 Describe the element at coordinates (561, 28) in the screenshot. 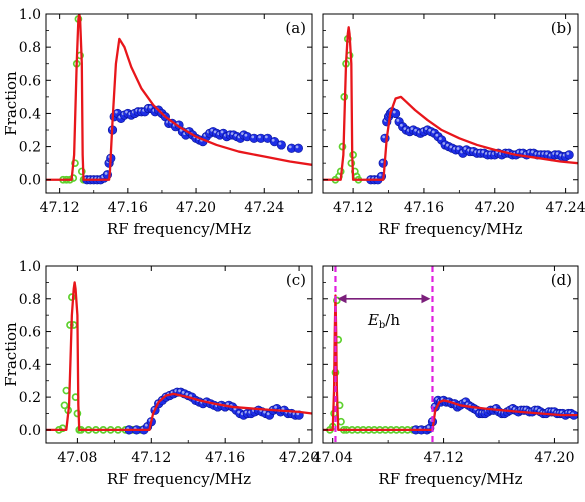

I see `panel-label: (b)` at that location.